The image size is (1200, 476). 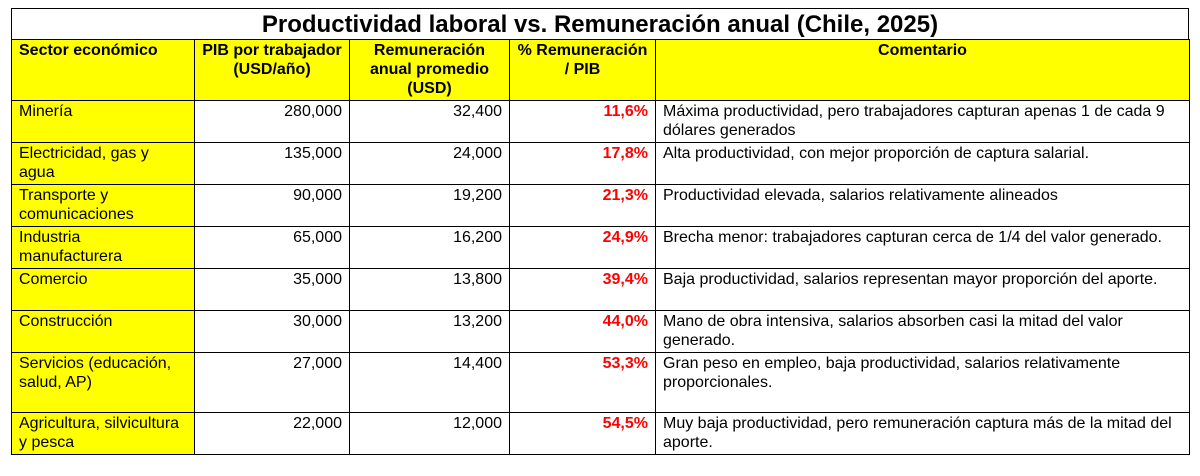 What do you see at coordinates (582, 331) in the screenshot?
I see `percent-cell: 44,0%` at bounding box center [582, 331].